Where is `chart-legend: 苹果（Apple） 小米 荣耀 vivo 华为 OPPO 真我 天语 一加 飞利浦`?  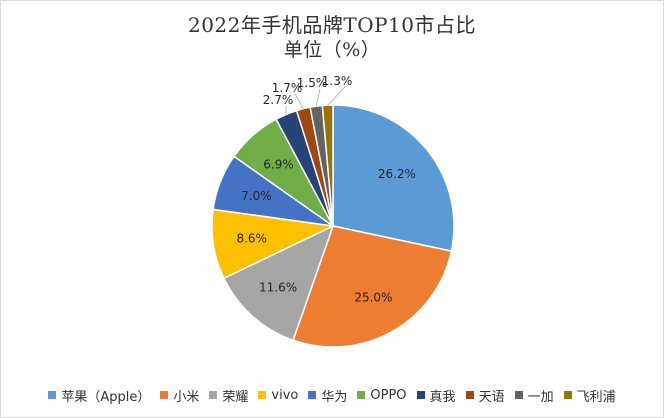
chart-legend: 苹果（Apple） 小米 荣耀 vivo 华为 OPPO 真我 天语 一加 飞利浦 is located at coordinates (332, 395).